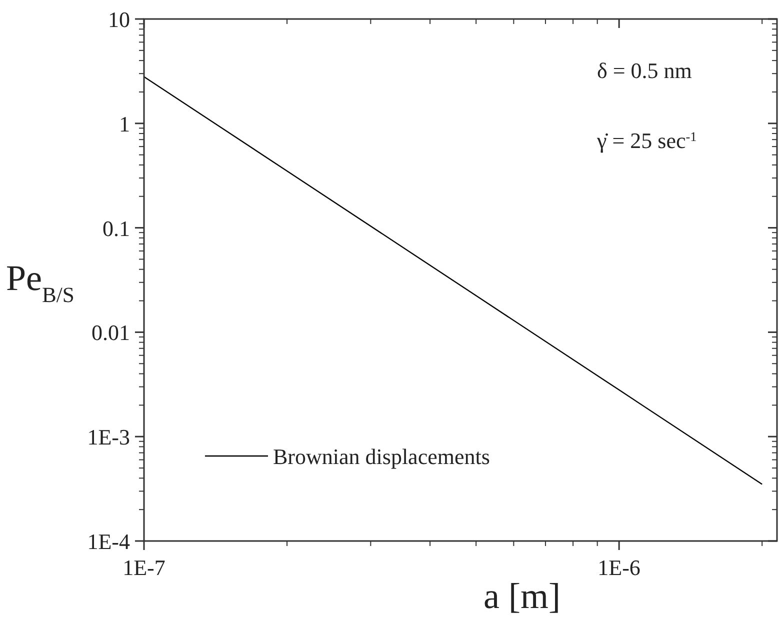 The height and width of the screenshot is (619, 779). I want to click on x-tick-label: 1E-6, so click(619, 567).